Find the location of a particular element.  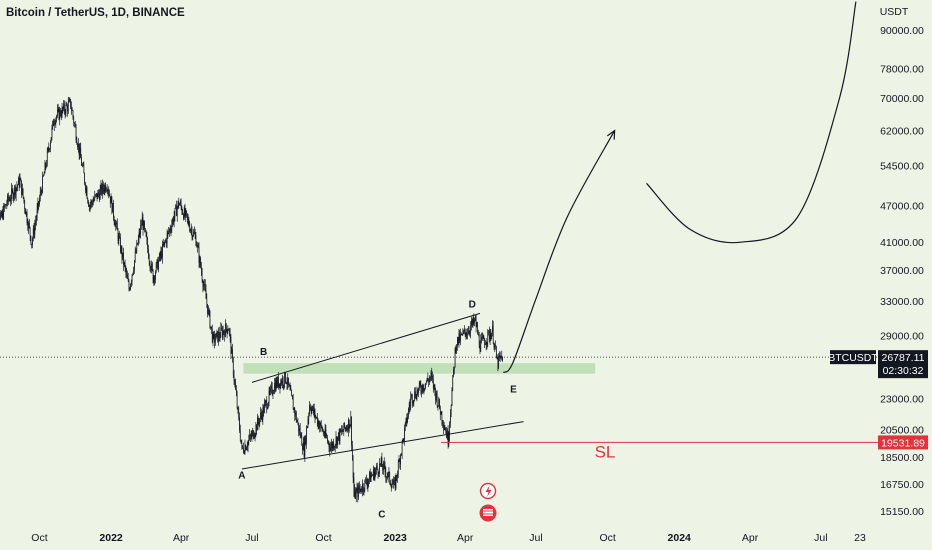

price-axis-tick: 54500.00 is located at coordinates (902, 166).